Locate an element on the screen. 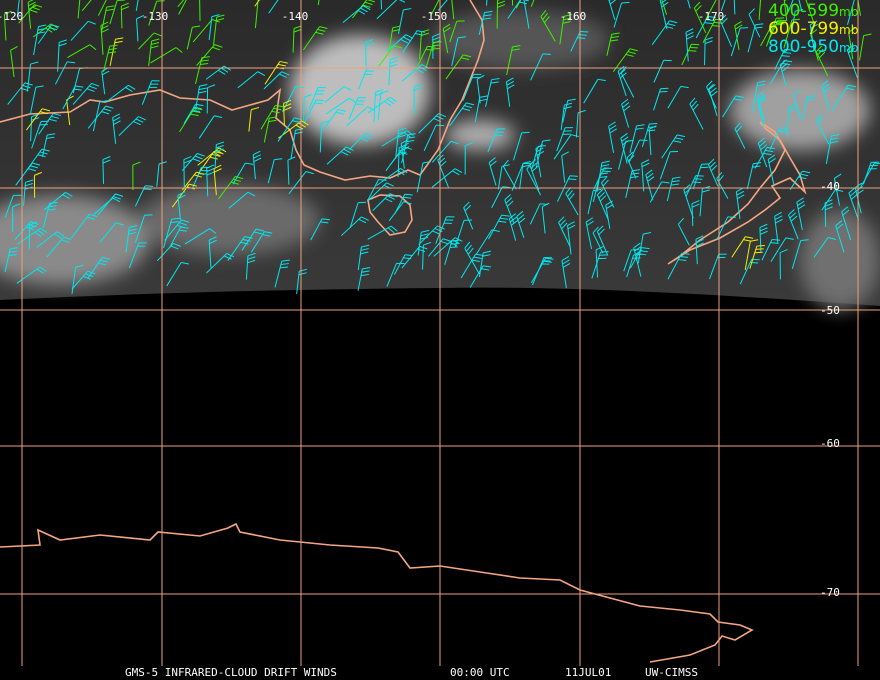 The height and width of the screenshot is (680, 880). cloud is located at coordinates (230, 220).